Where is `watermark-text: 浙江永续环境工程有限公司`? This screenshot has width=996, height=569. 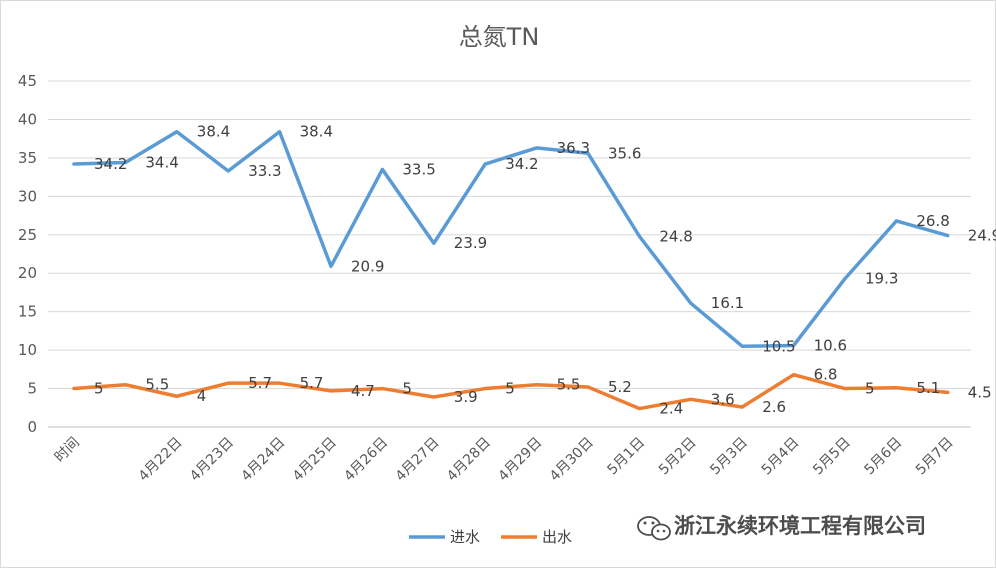 watermark-text: 浙江永续环境工程有限公司 is located at coordinates (800, 526).